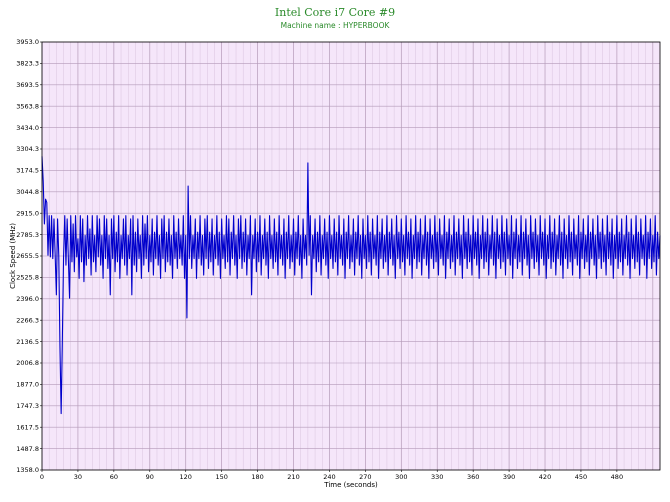 The width and height of the screenshot is (670, 502). I want to click on x-tick-label: 180, so click(257, 477).